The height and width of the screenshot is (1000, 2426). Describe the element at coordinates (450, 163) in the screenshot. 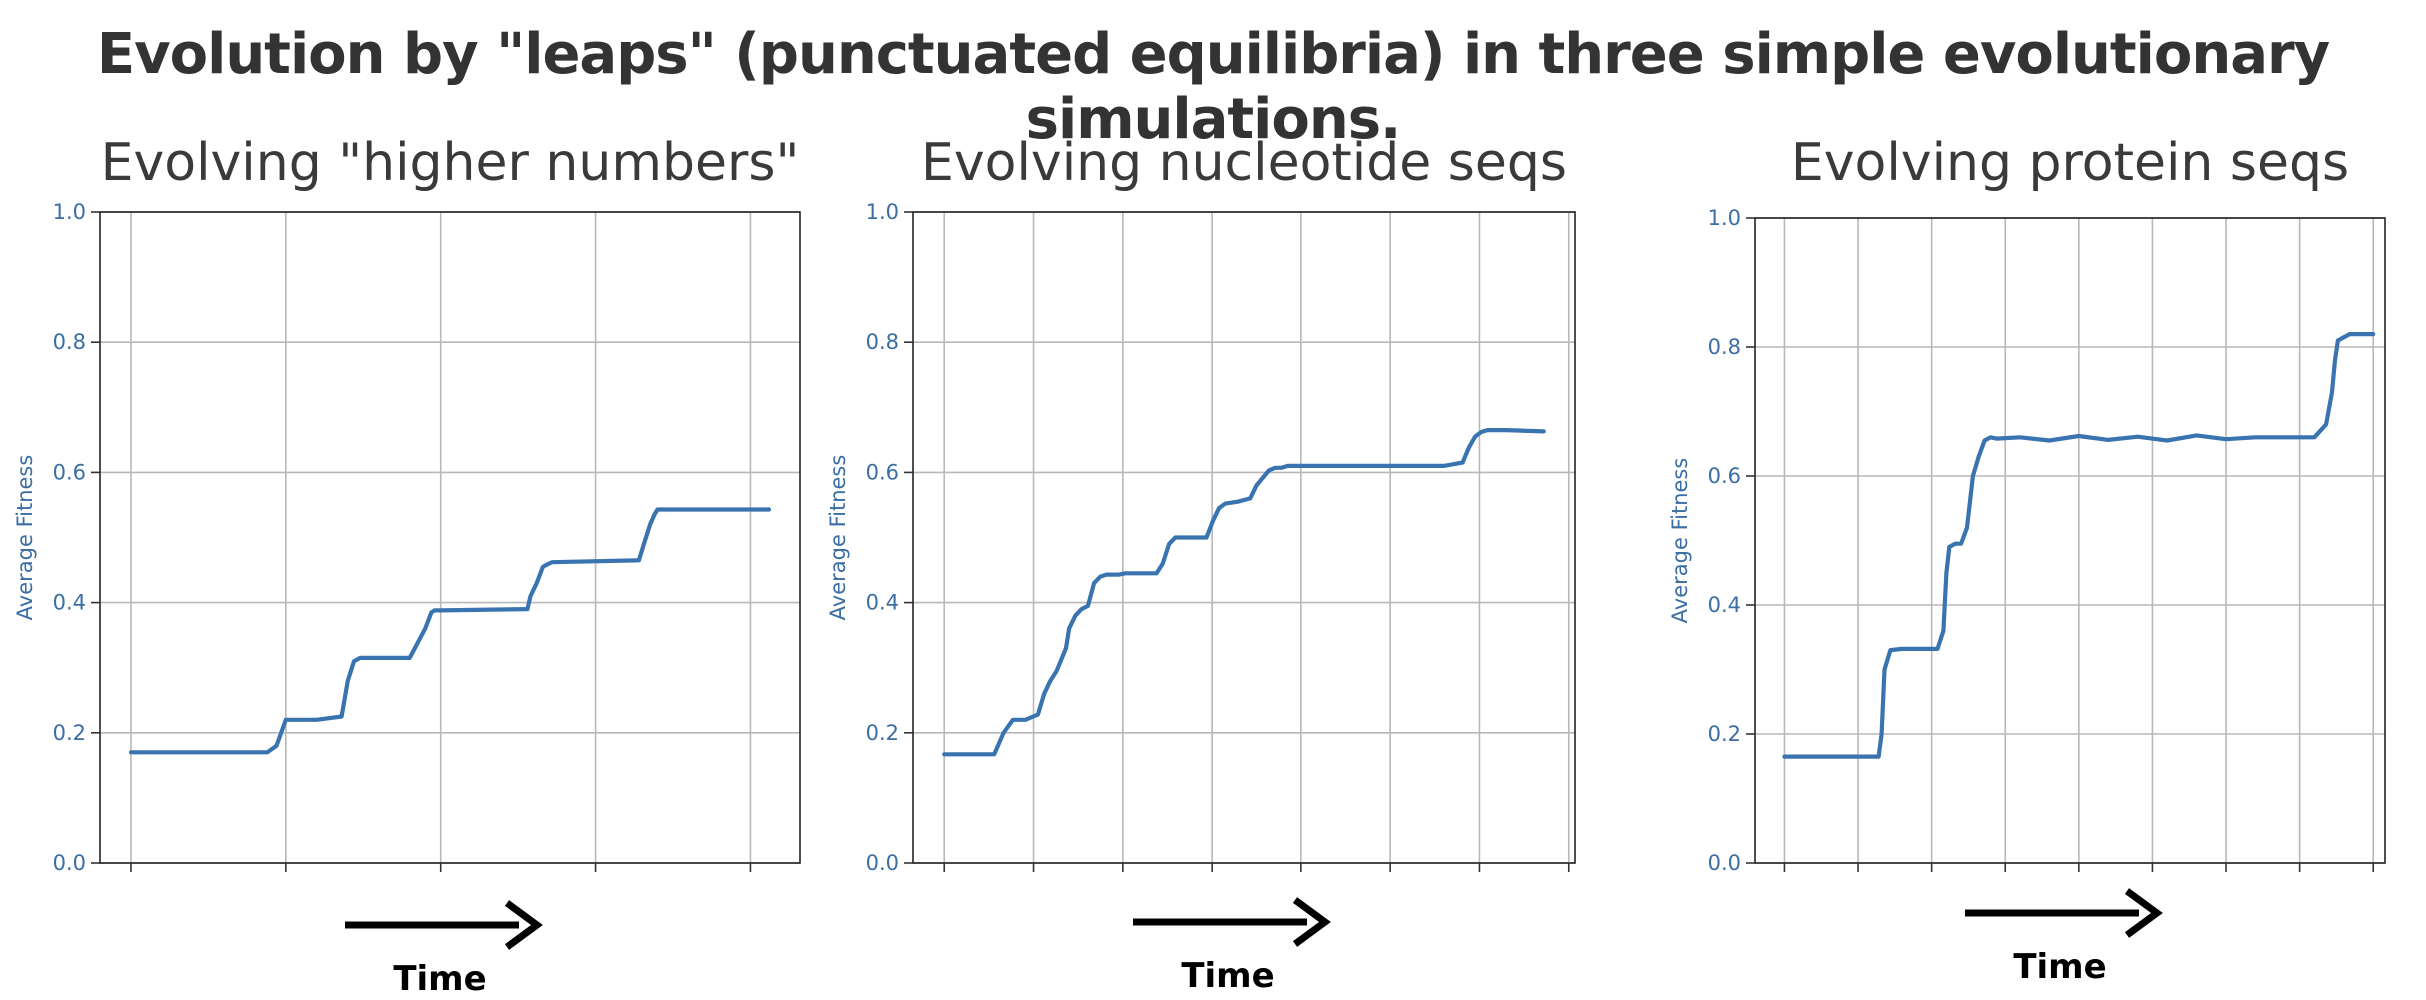

I see `panel-title: Evolving "higher numbers"` at that location.